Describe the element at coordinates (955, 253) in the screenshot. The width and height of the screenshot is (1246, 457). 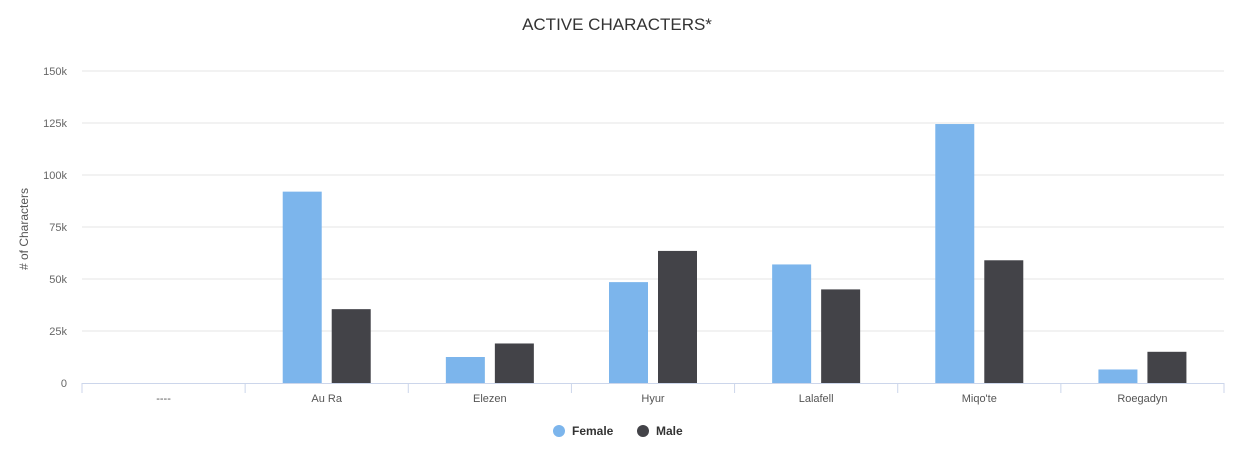
I see `bar-female-miqo-te` at that location.